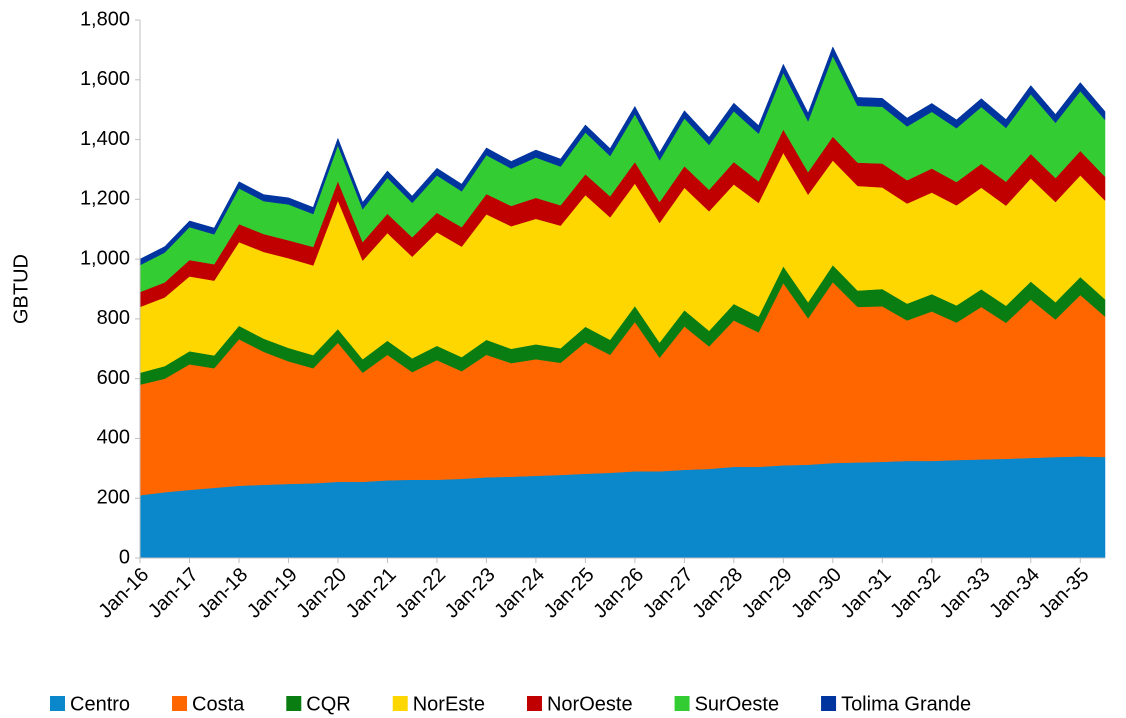 The width and height of the screenshot is (1126, 718). Describe the element at coordinates (105, 139) in the screenshot. I see `y-tick-label: 1,400` at that location.